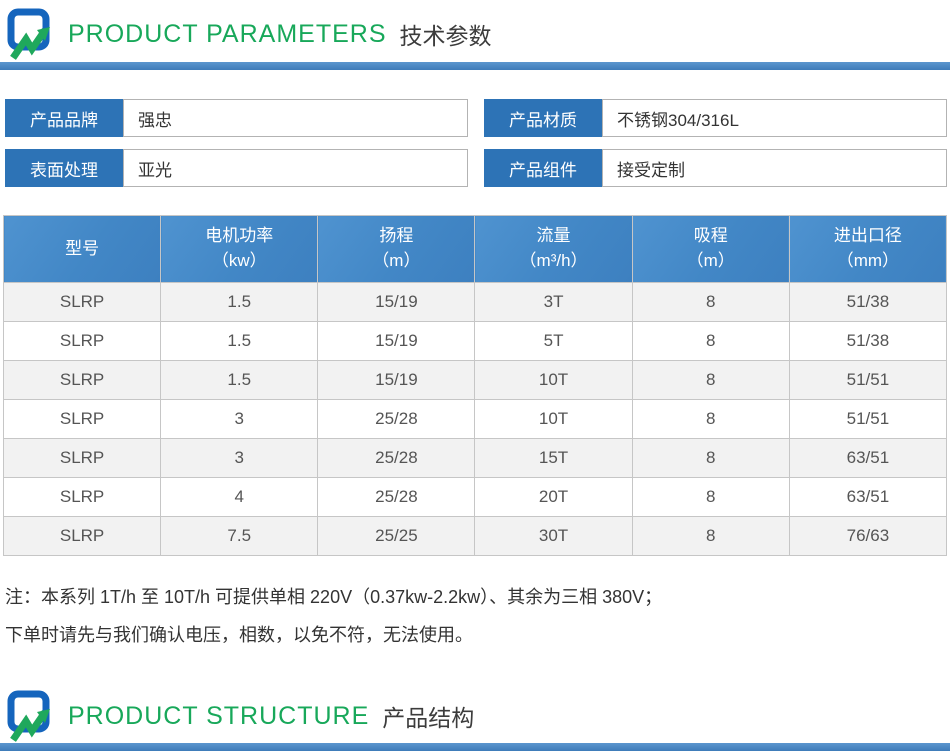 The image size is (950, 751). What do you see at coordinates (543, 118) in the screenshot?
I see `field-label: 产品材质` at bounding box center [543, 118].